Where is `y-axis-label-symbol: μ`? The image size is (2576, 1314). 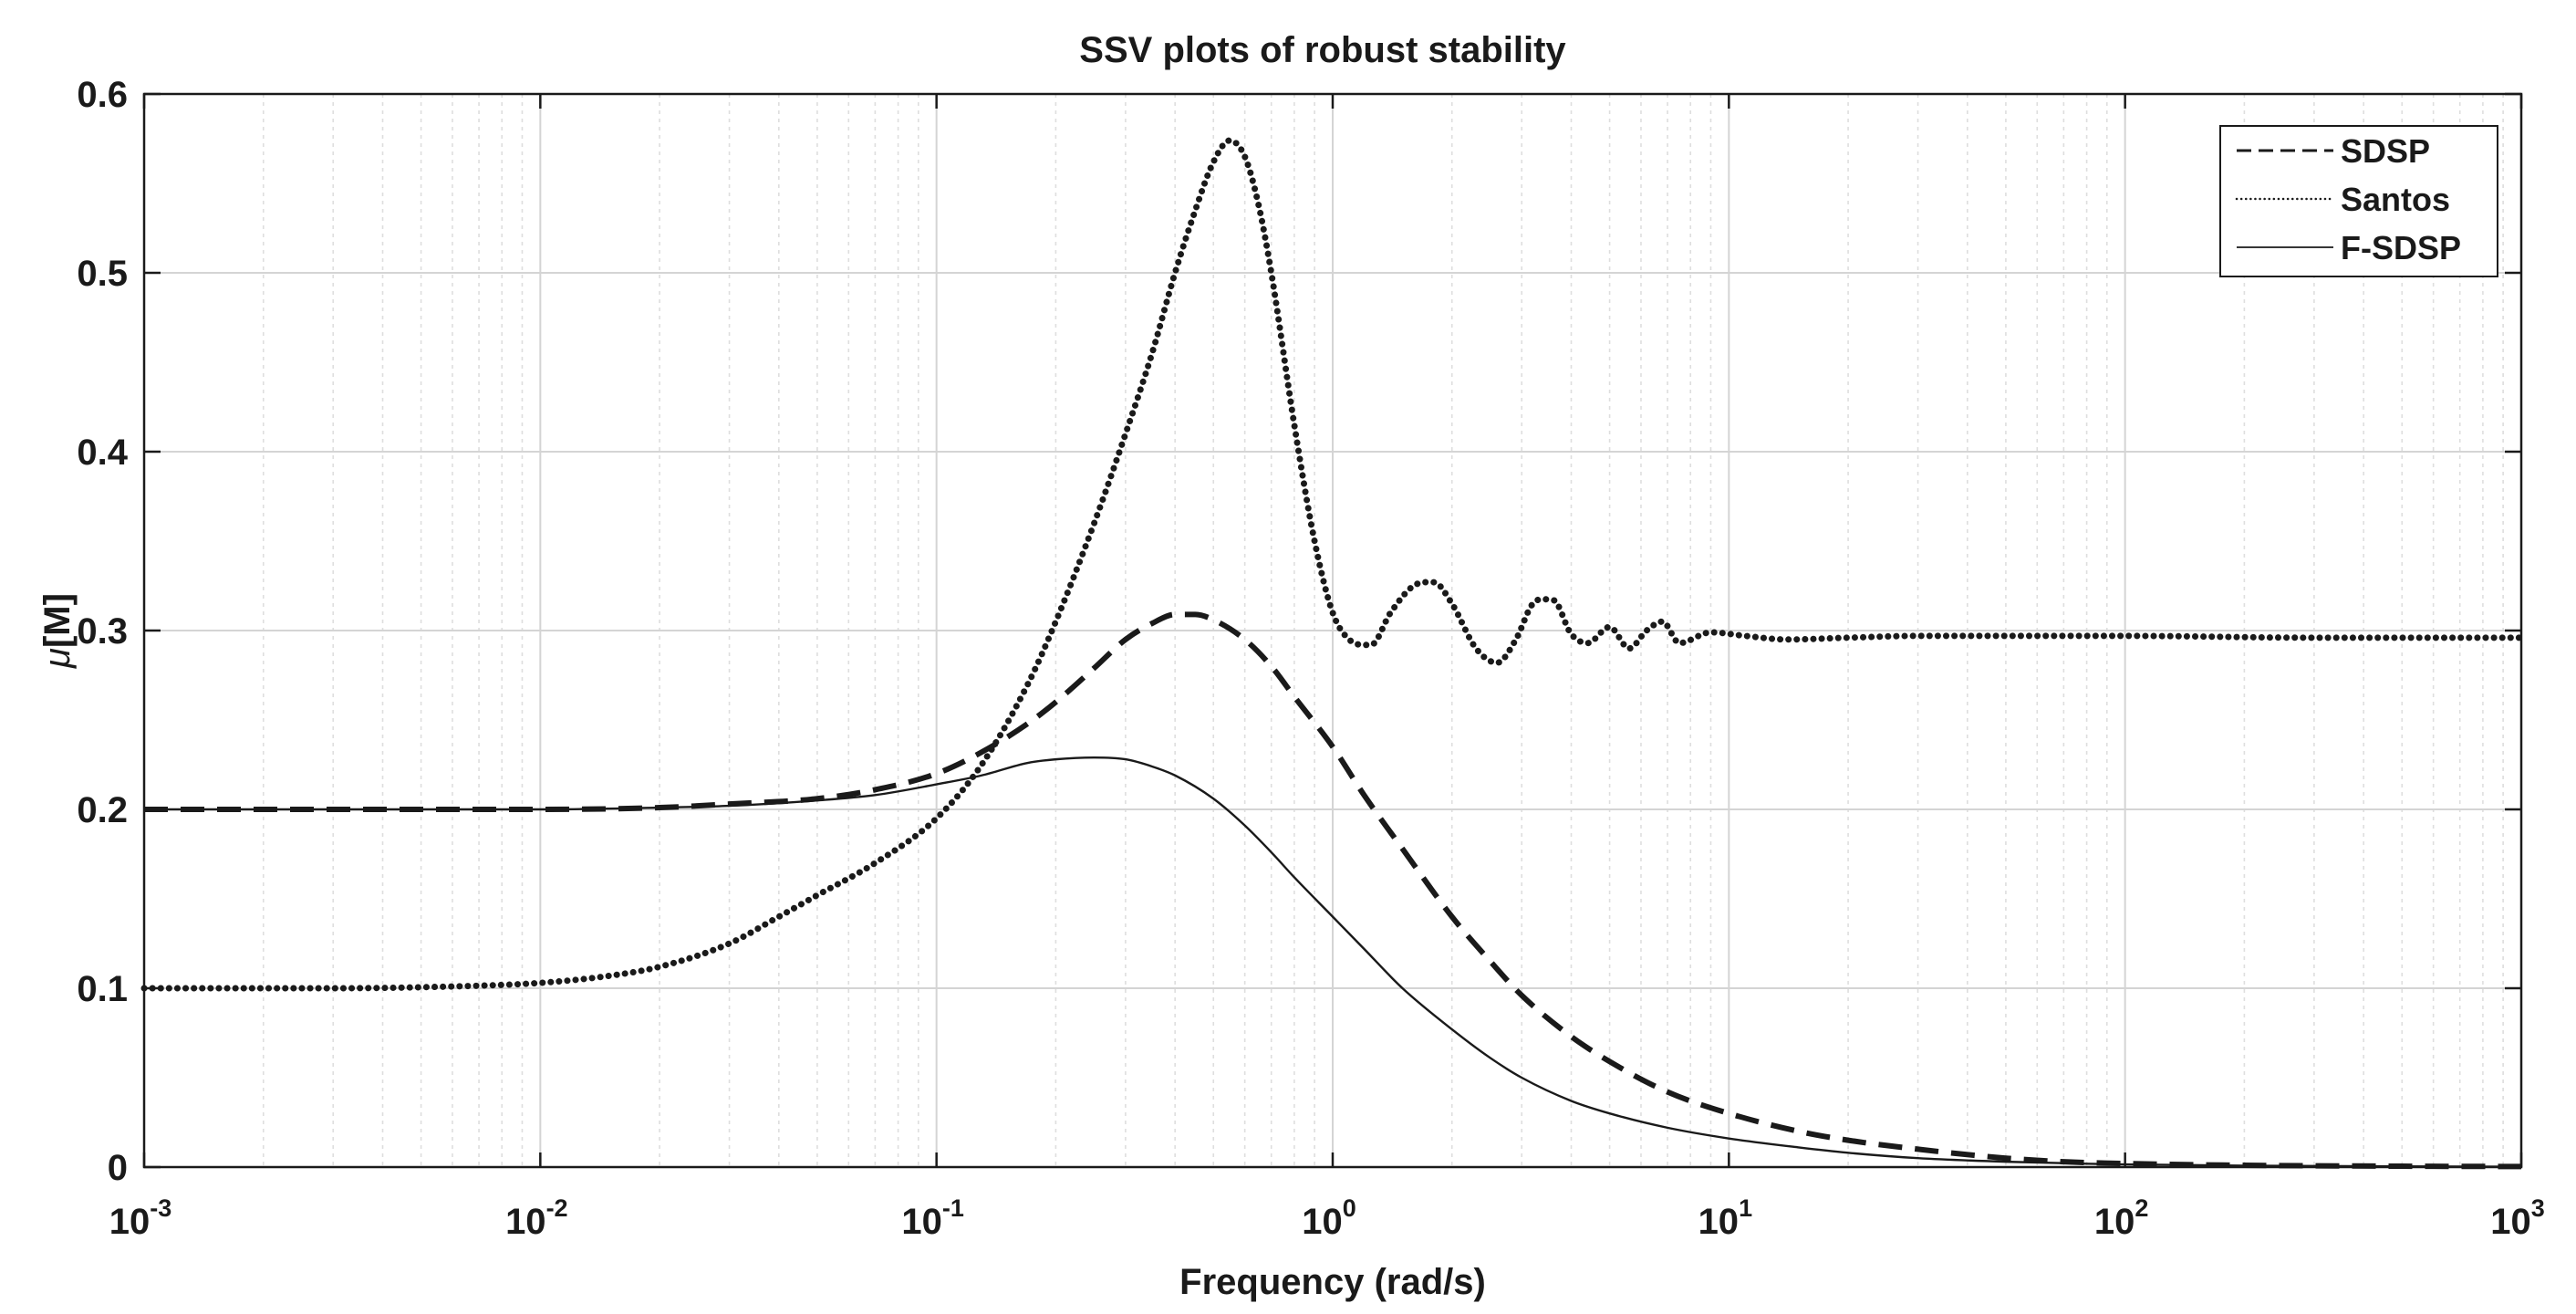 y-axis-label-symbol: μ is located at coordinates (57, 658).